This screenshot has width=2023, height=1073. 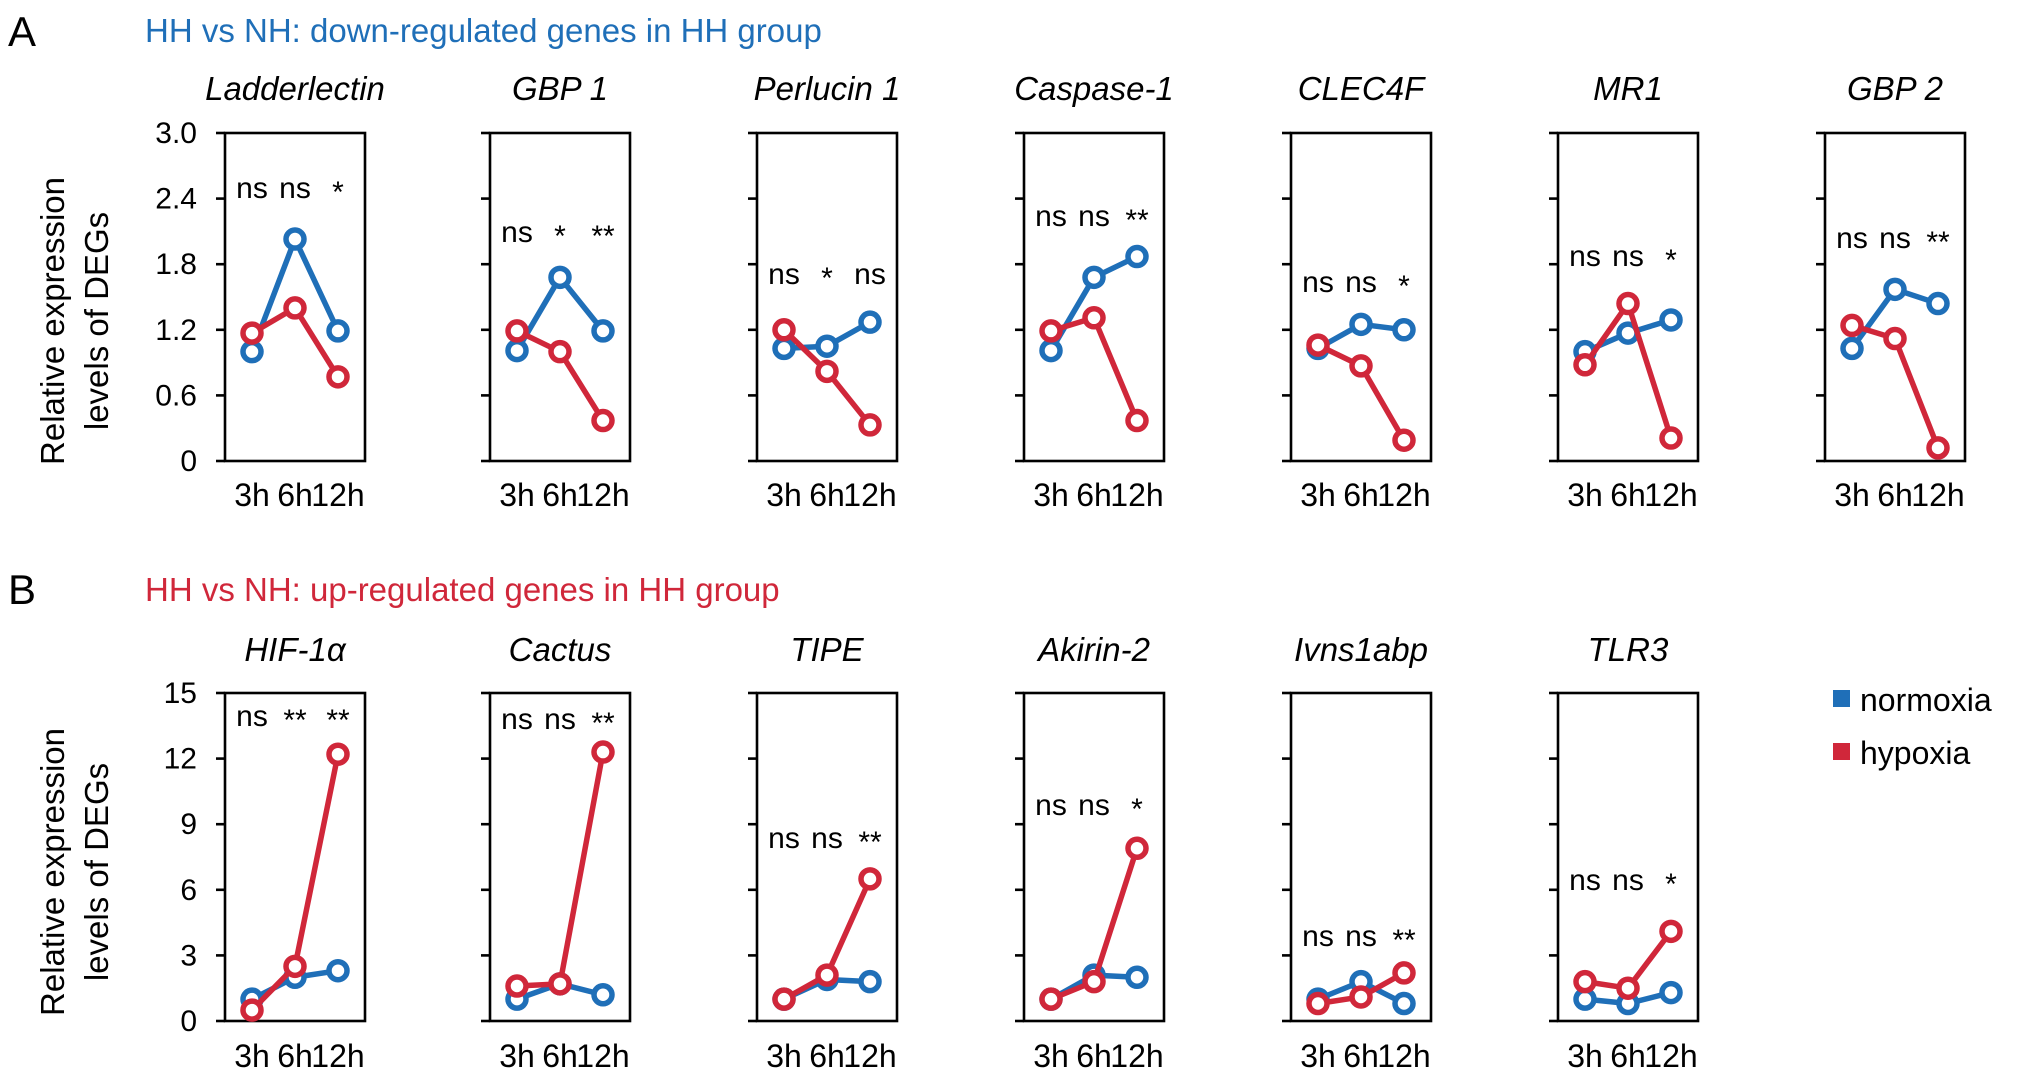 What do you see at coordinates (74, 321) in the screenshot?
I see `panel-a-y-axis-label: Relative expression levels of DEGs` at bounding box center [74, 321].